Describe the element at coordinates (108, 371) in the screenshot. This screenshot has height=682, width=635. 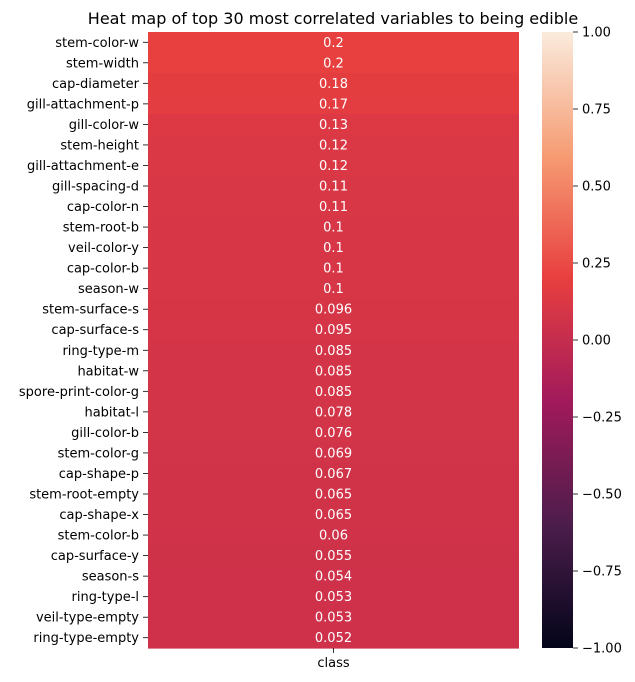
I see `y-tick-label: habitat-w` at that location.